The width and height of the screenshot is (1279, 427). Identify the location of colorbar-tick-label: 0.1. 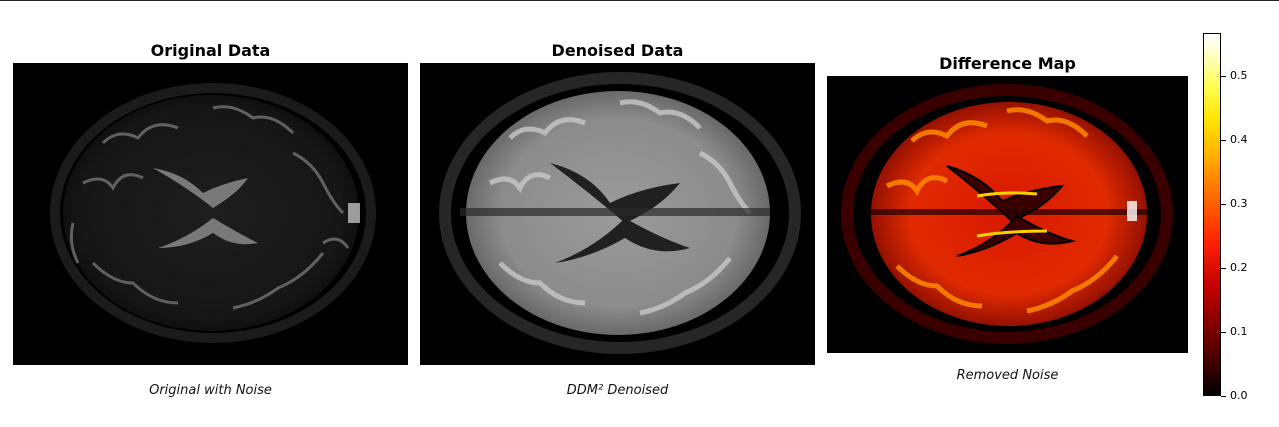
(1239, 331).